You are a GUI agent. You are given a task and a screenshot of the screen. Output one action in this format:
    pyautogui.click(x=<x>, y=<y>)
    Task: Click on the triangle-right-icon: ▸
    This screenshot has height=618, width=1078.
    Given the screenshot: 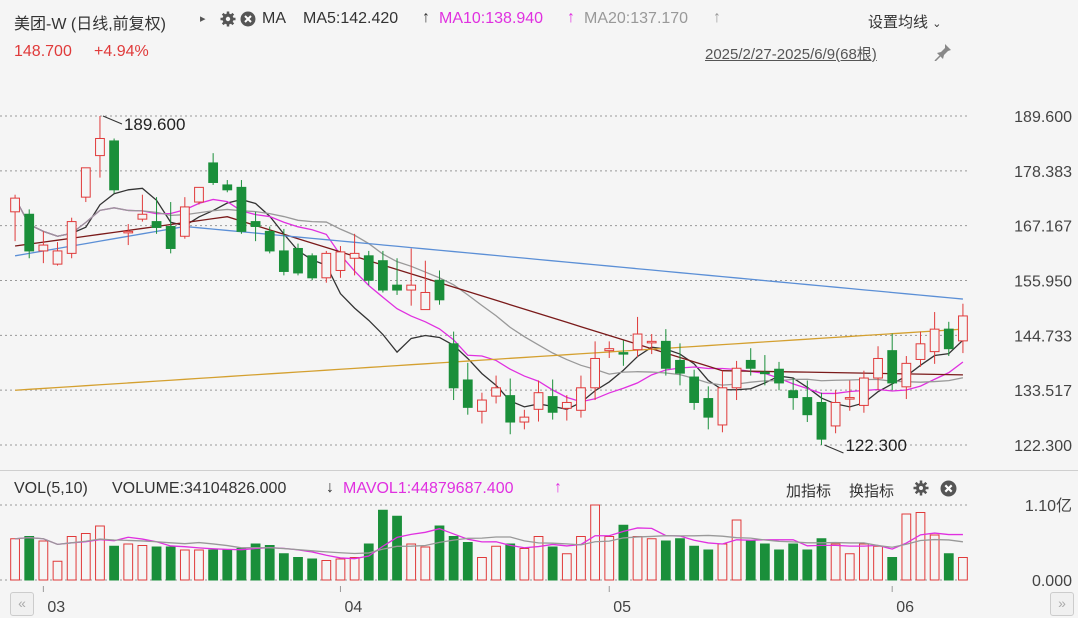 What is the action you would take?
    pyautogui.click(x=203, y=19)
    